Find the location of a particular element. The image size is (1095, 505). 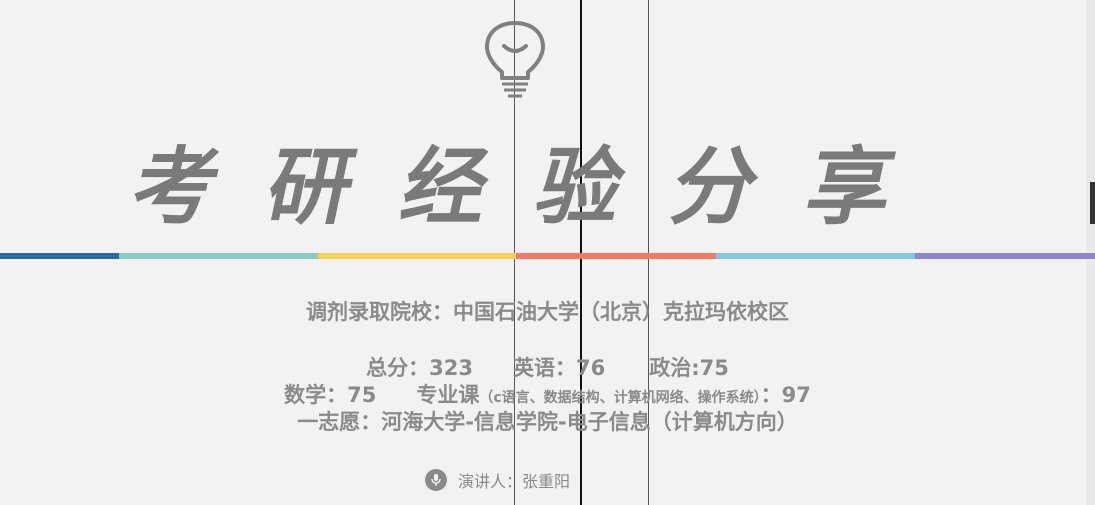

title-char: 分 is located at coordinates (716, 186).